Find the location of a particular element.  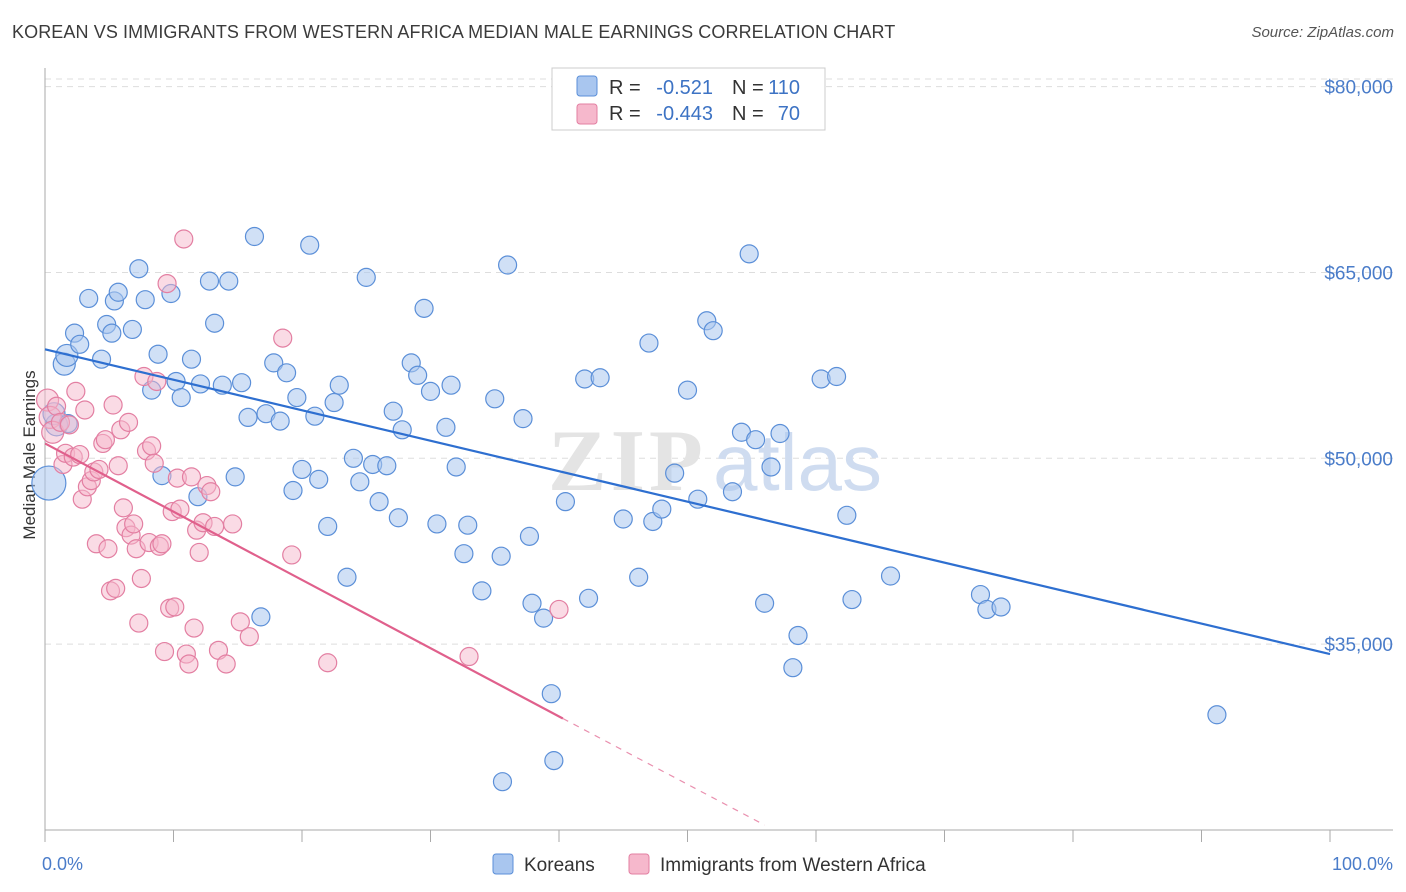

bottom-legend-koreans: Koreans is located at coordinates (559, 865).